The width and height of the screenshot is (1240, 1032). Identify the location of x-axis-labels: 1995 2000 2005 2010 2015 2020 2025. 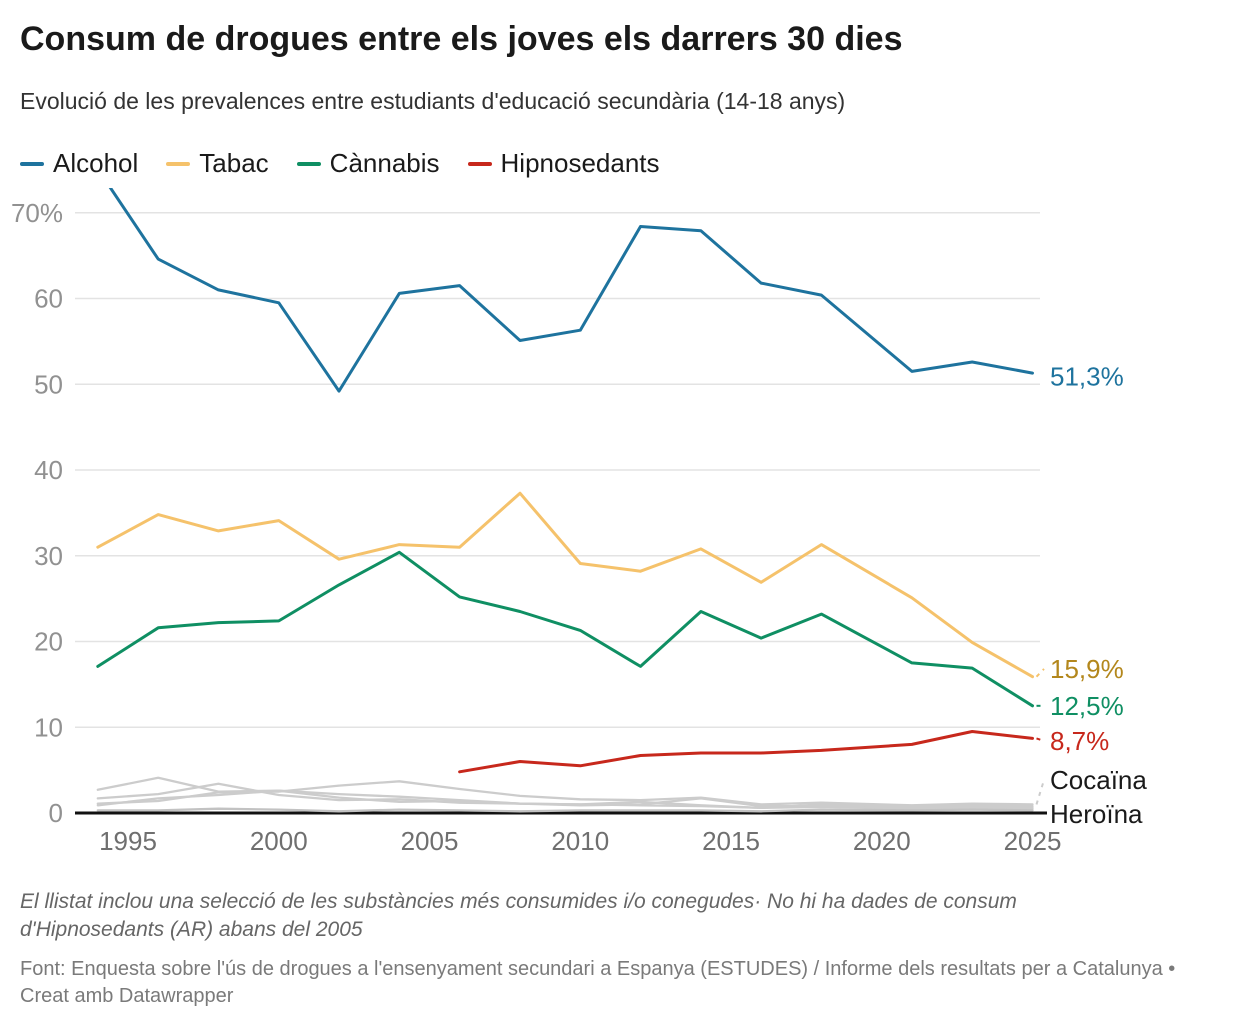
(580, 841).